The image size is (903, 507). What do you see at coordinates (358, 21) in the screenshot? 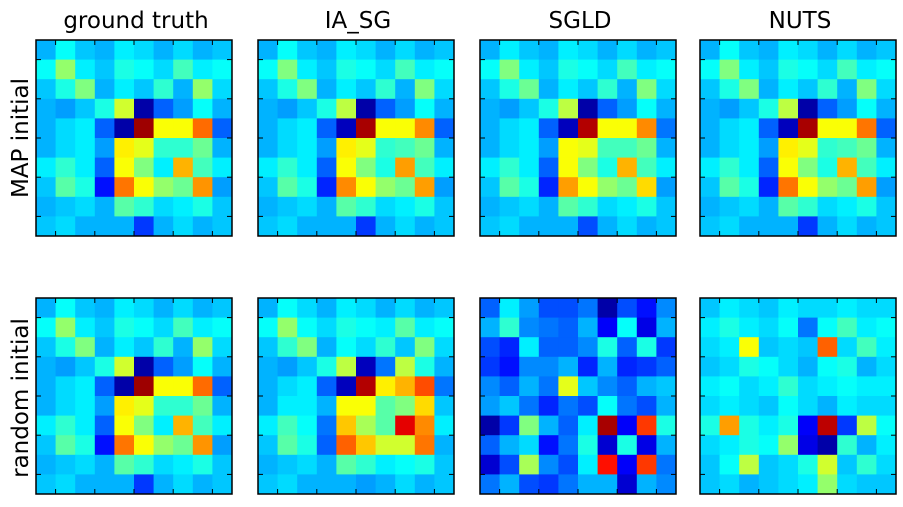
I see `column-title-ia-sg: IA_SG` at bounding box center [358, 21].